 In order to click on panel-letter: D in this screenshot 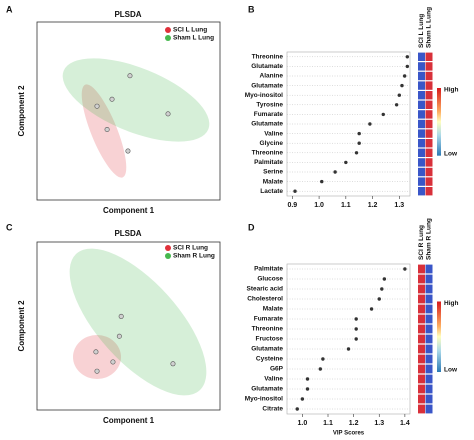, I will do `click(251, 227)`.